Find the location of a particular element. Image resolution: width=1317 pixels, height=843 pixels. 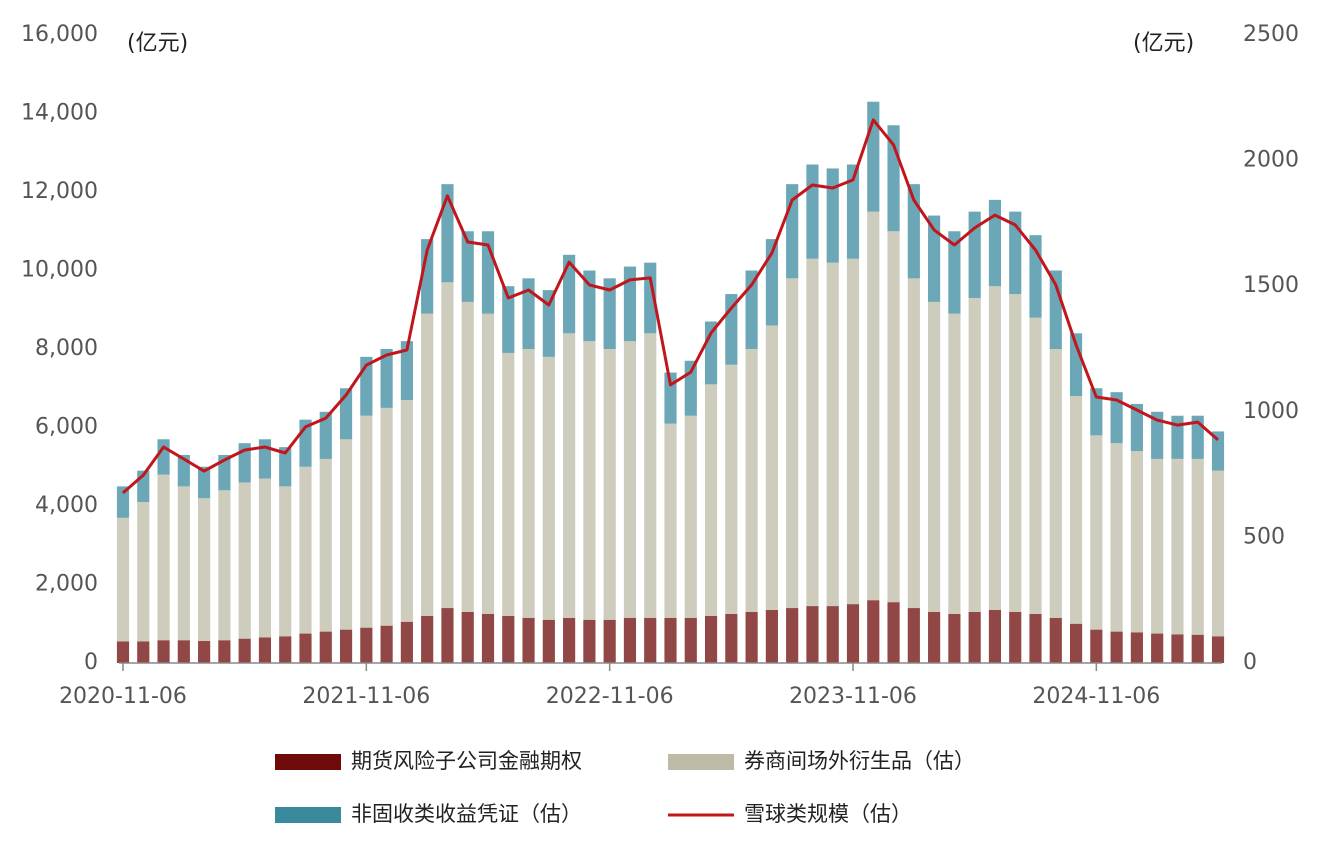

legend-swatch is located at coordinates (701, 762).